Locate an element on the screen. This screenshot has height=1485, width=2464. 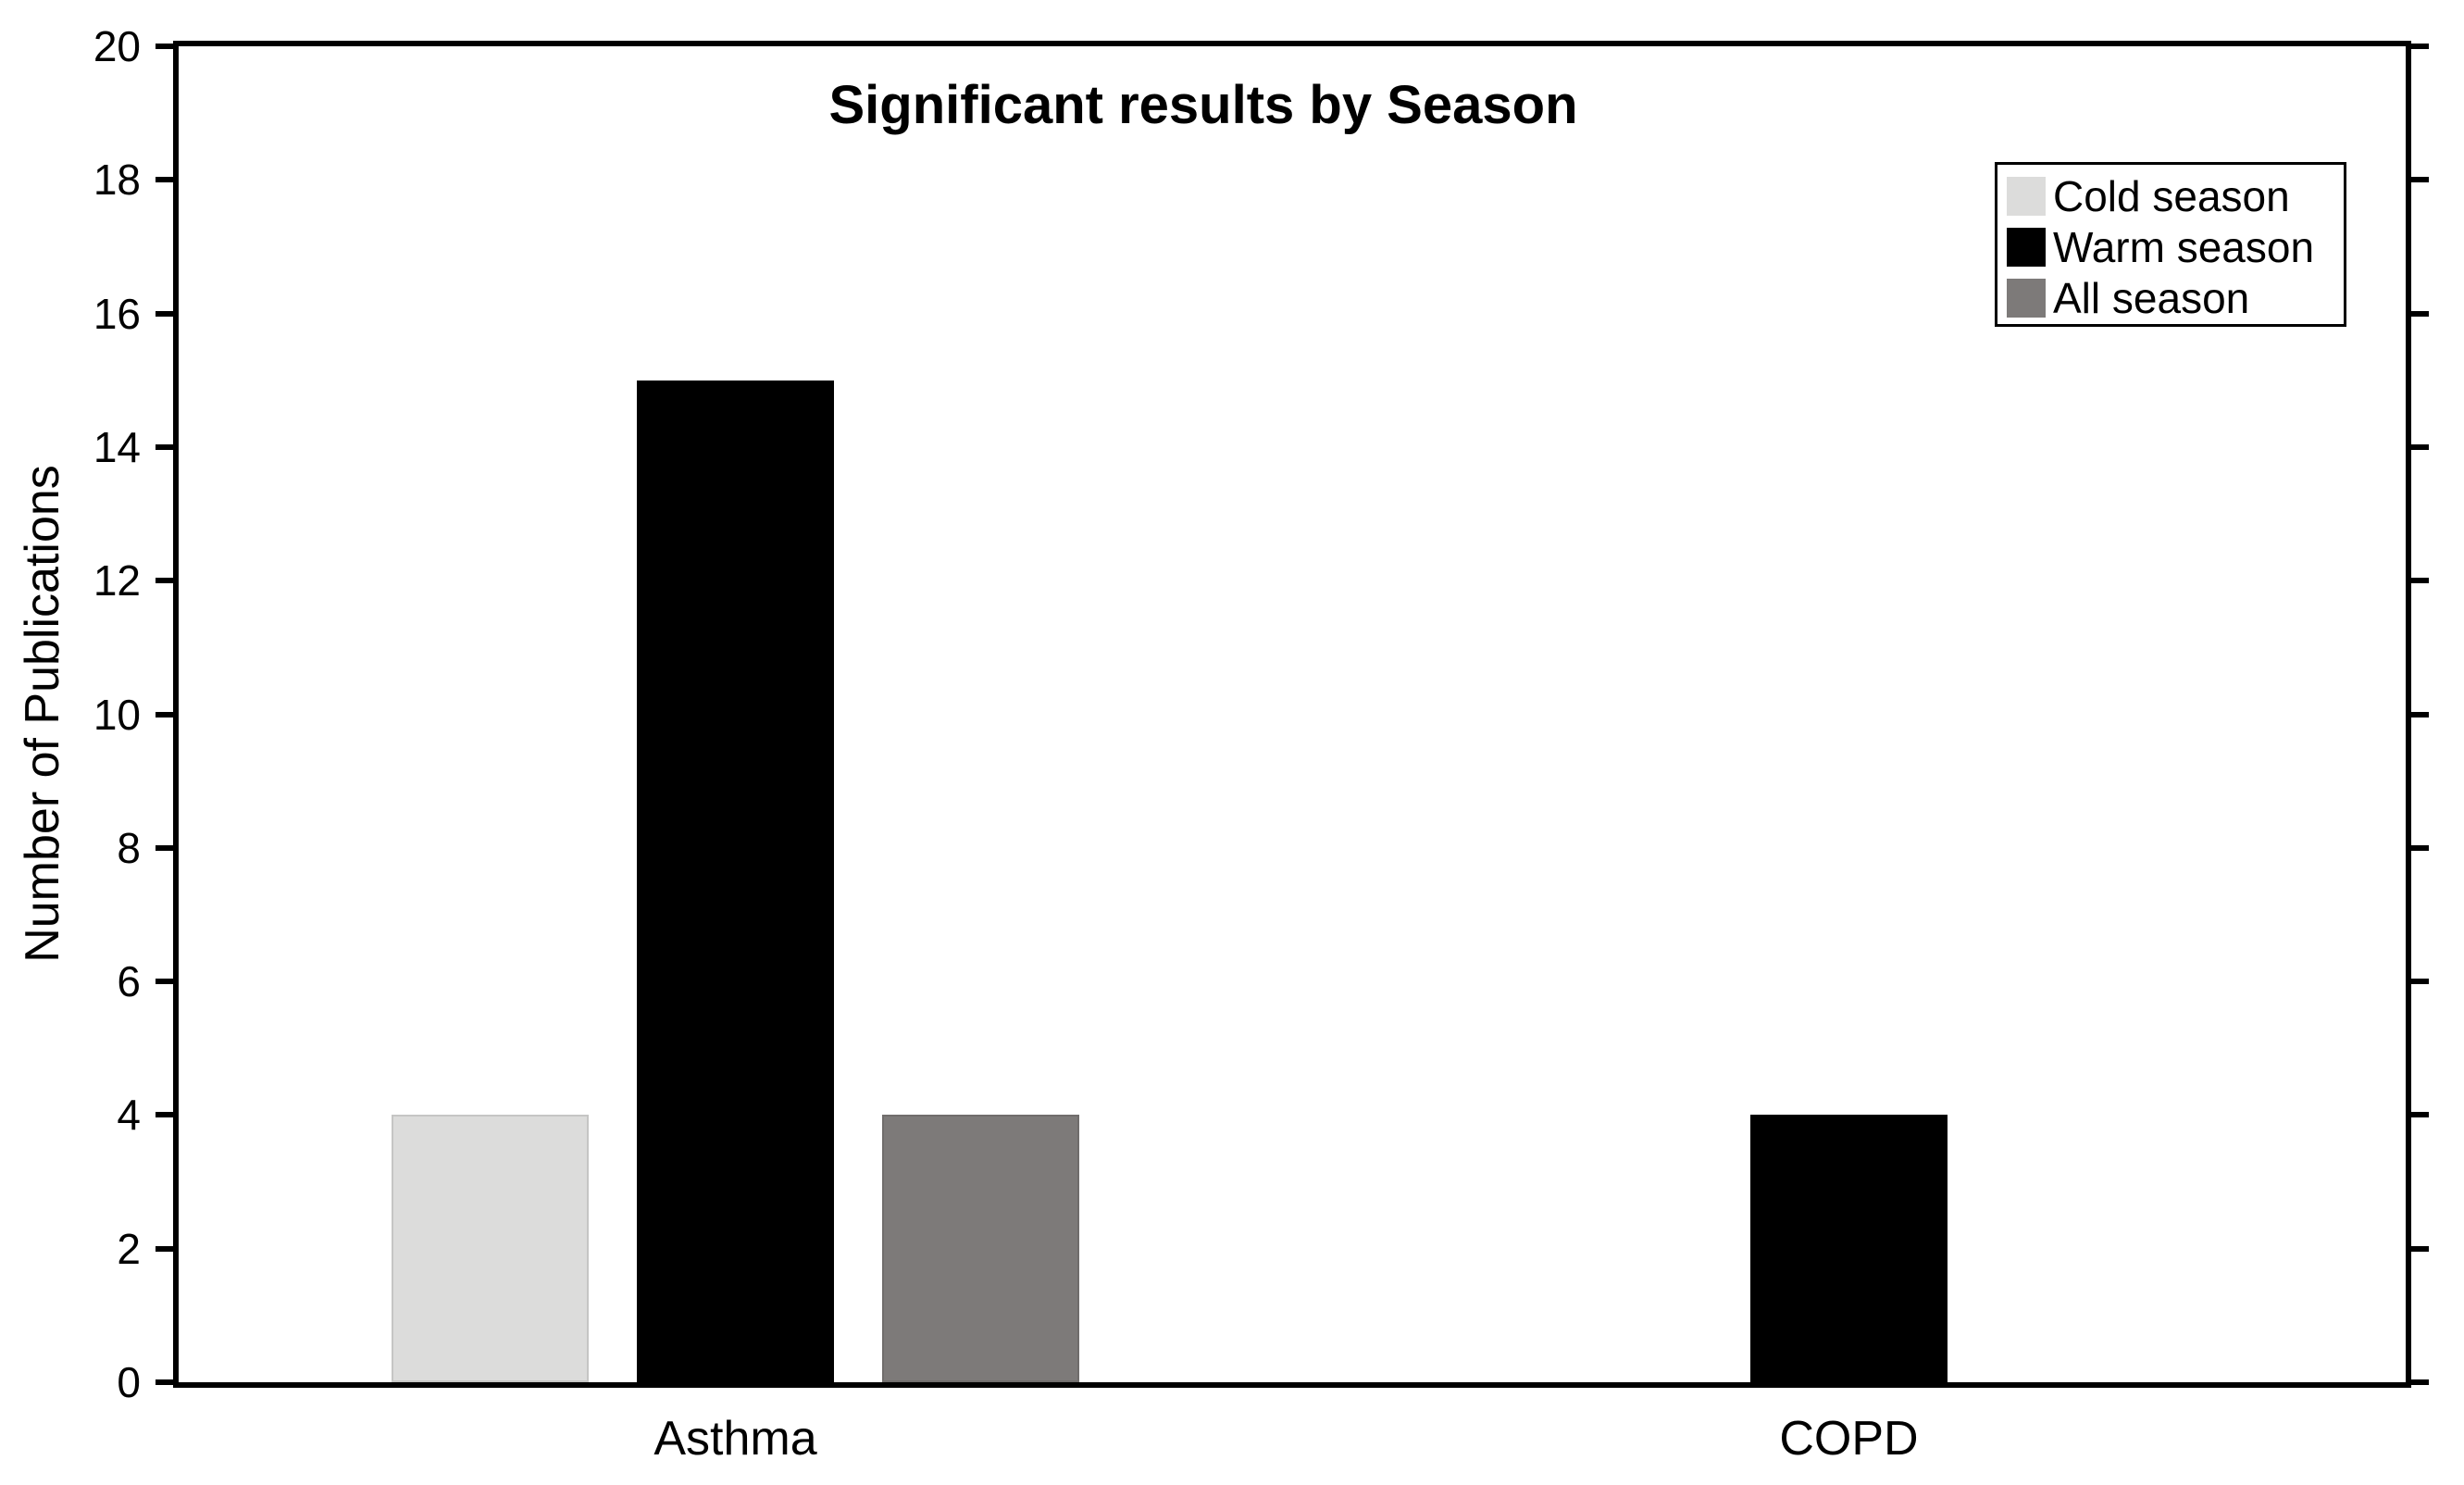
x-category-label: Asthma is located at coordinates (735, 1439).